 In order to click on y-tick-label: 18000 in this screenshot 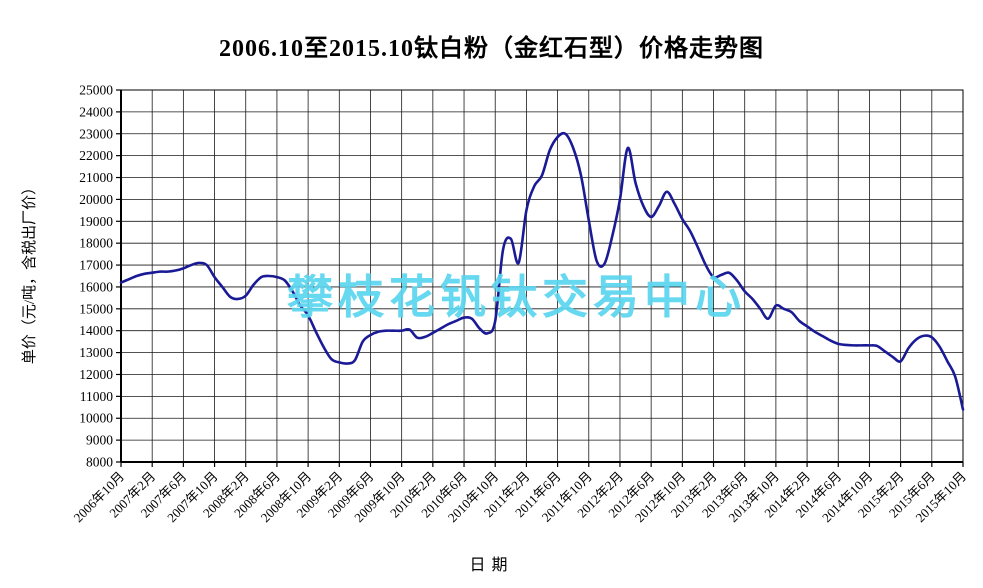, I will do `click(96, 243)`.